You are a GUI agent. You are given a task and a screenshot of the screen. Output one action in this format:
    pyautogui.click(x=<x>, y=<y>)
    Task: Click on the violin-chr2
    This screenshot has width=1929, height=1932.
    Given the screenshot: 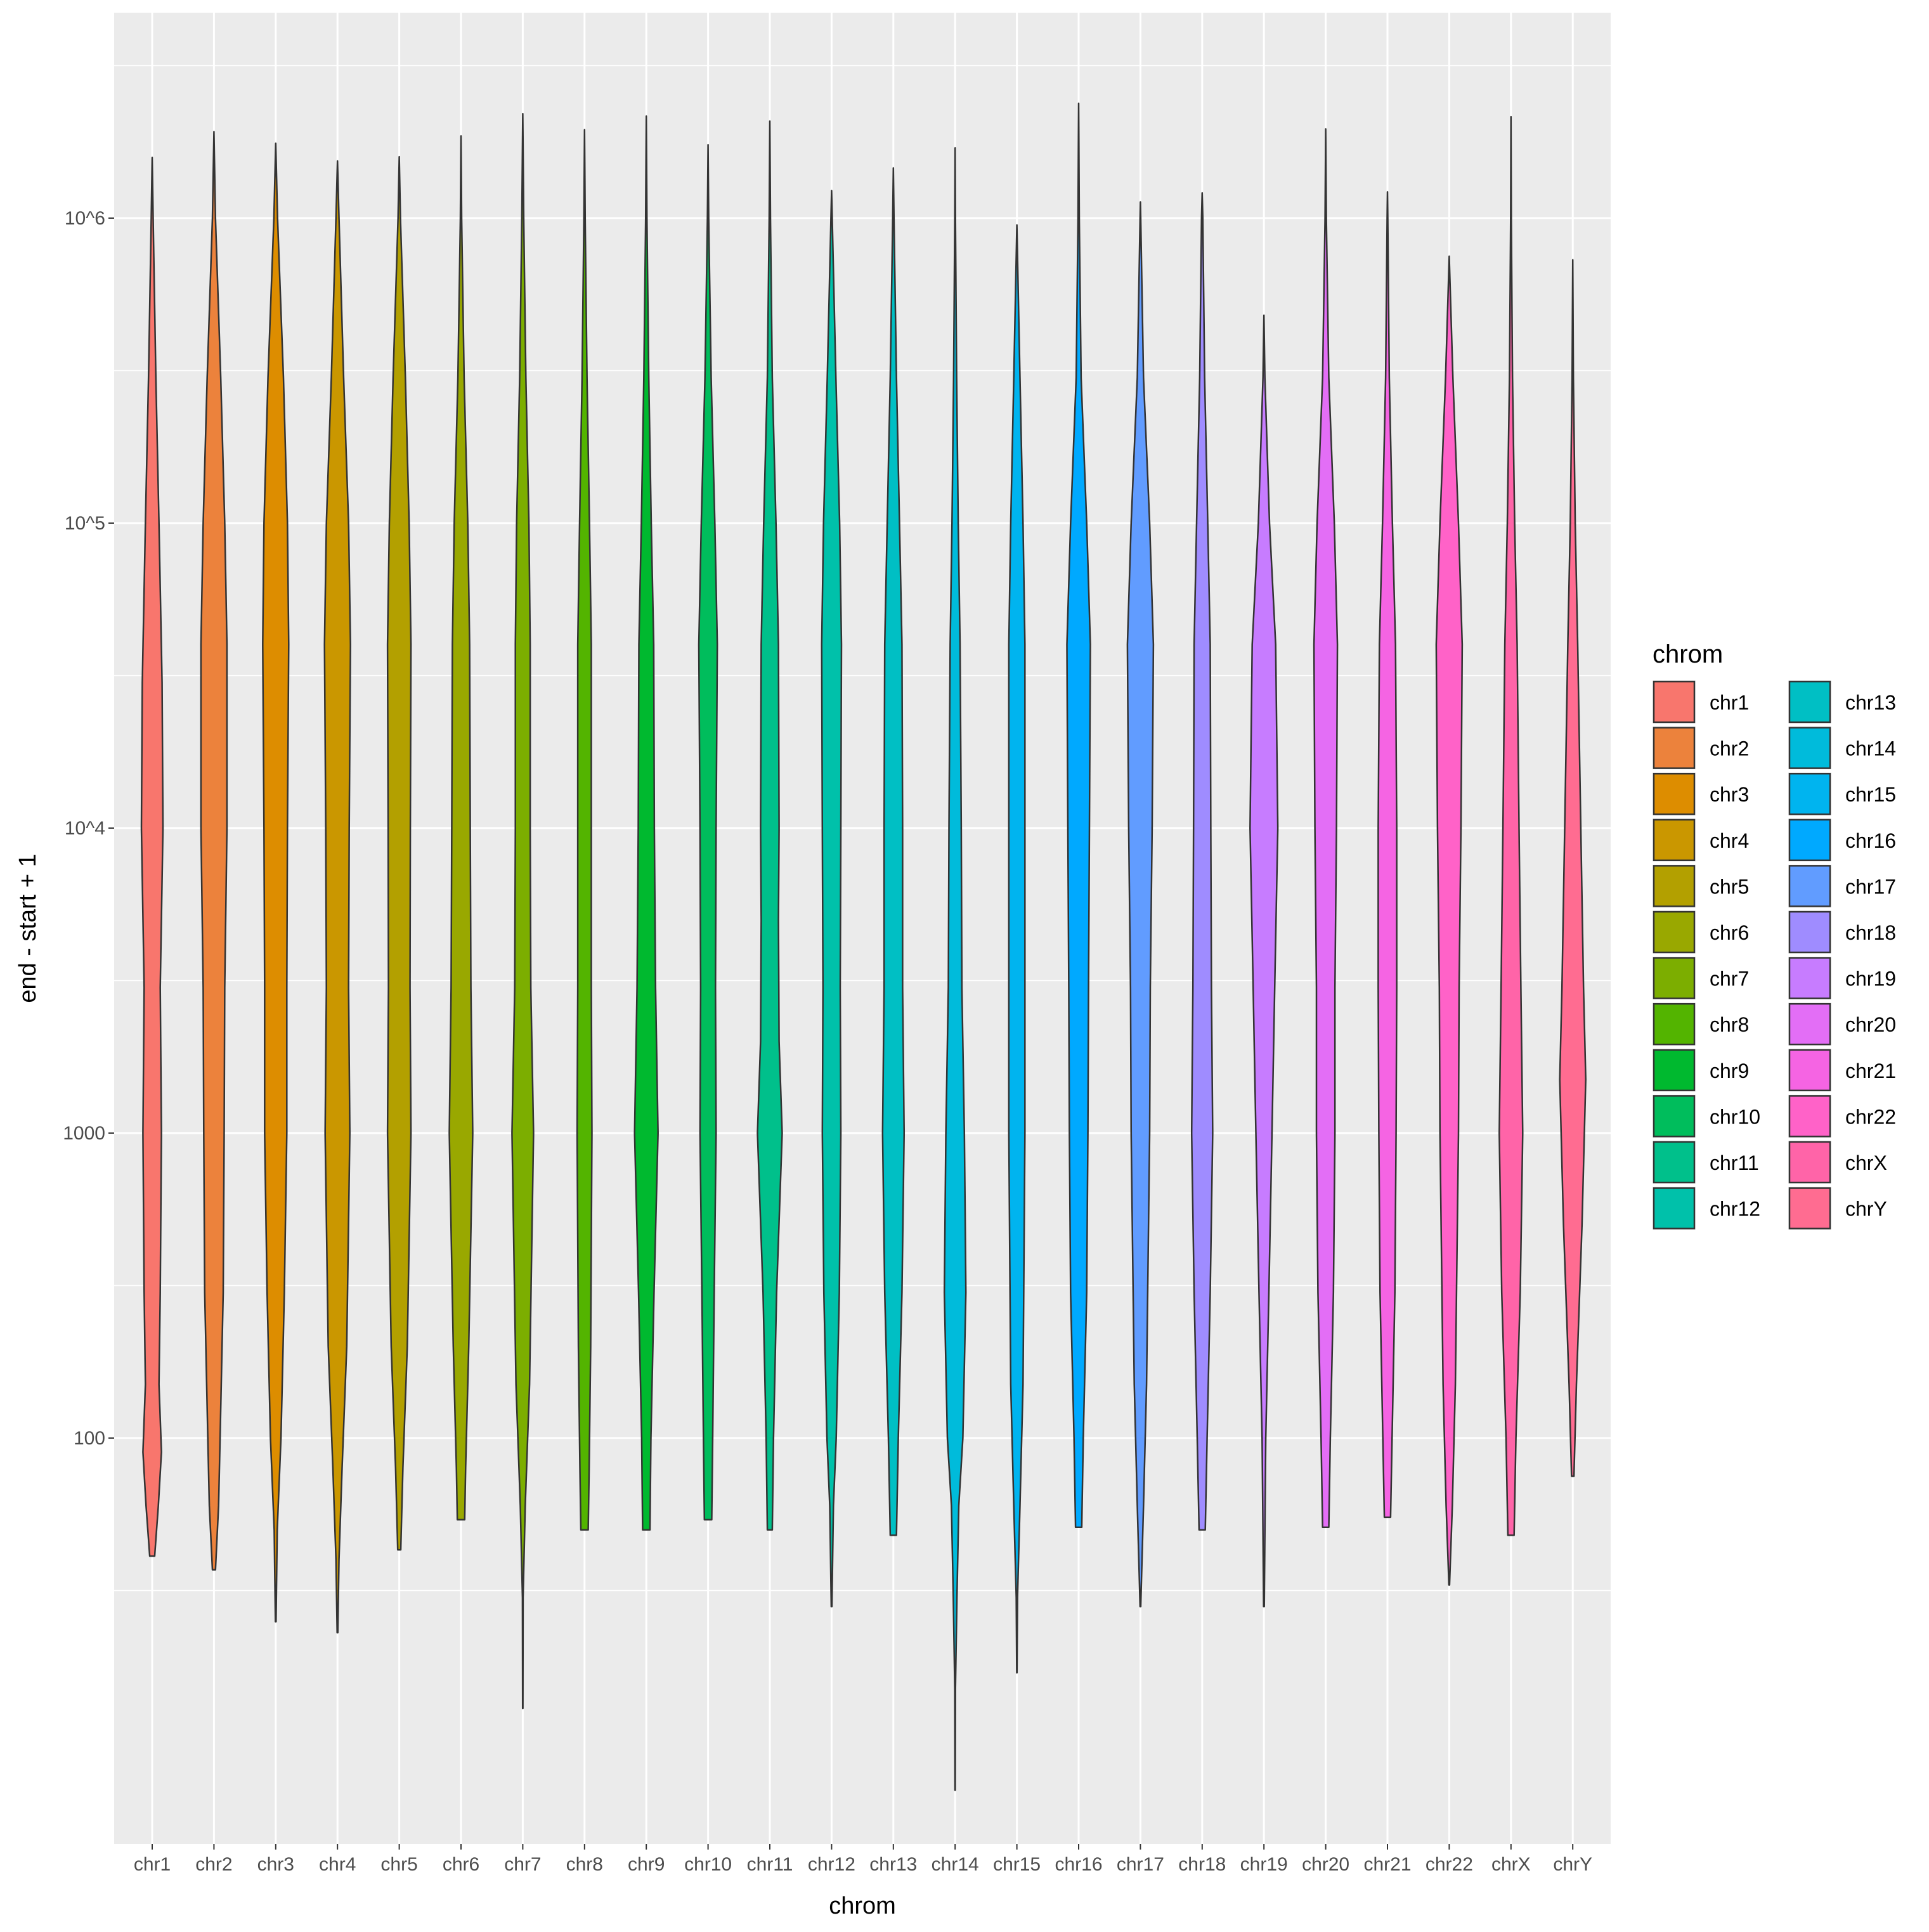 What is the action you would take?
    pyautogui.click(x=214, y=851)
    